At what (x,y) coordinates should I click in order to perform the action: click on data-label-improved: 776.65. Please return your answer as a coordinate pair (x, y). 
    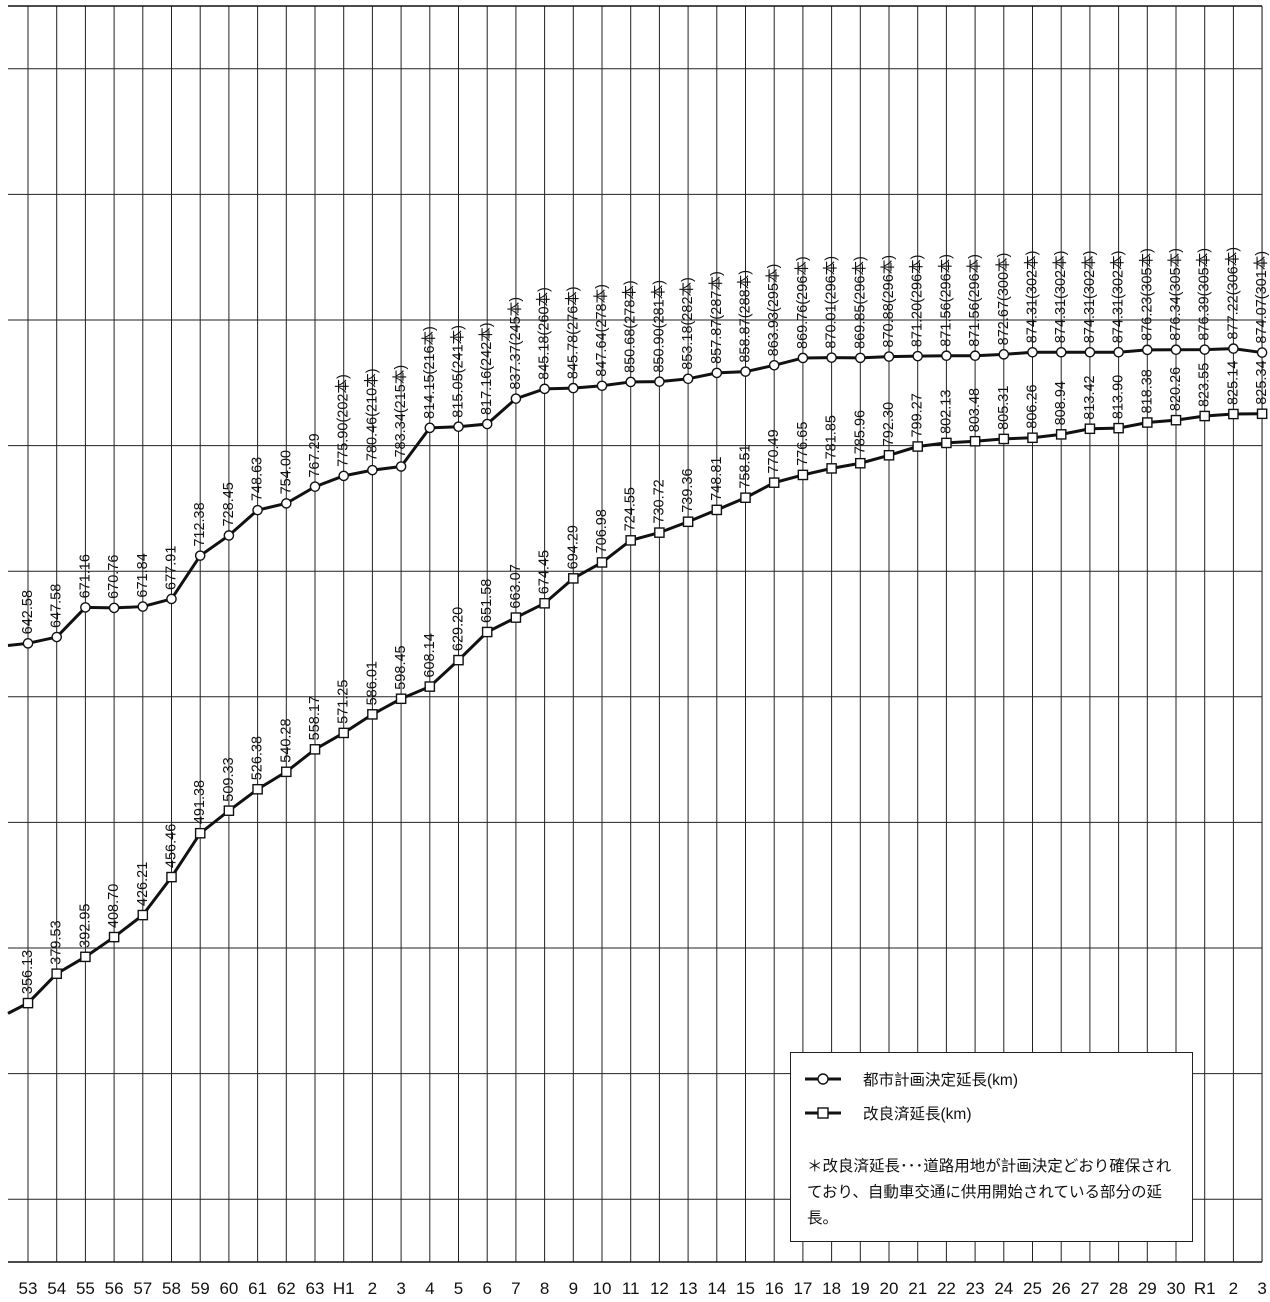
    Looking at the image, I should click on (803, 444).